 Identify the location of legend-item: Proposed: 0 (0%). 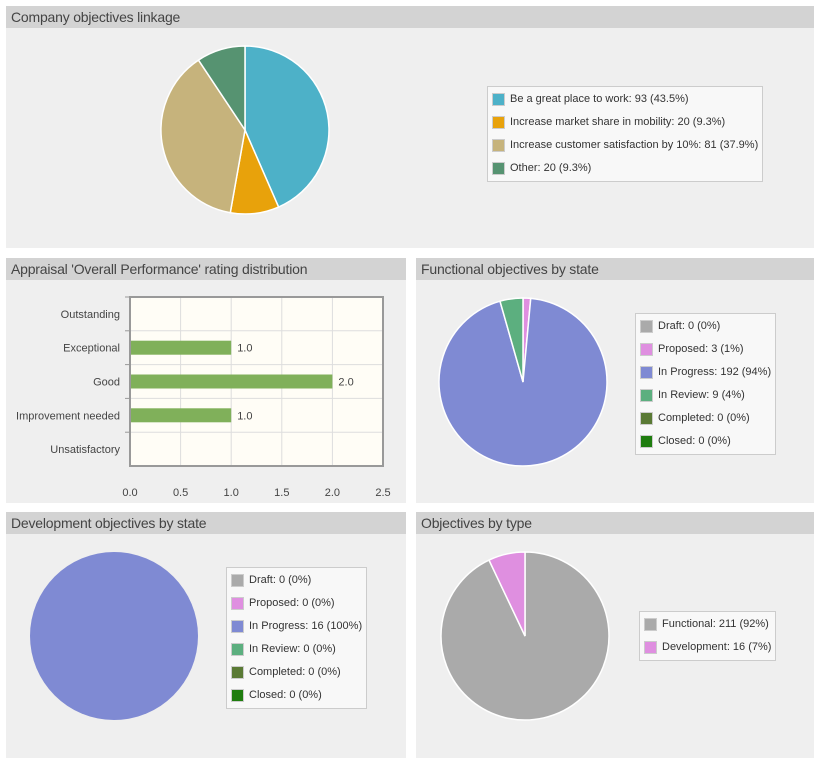
(296, 603).